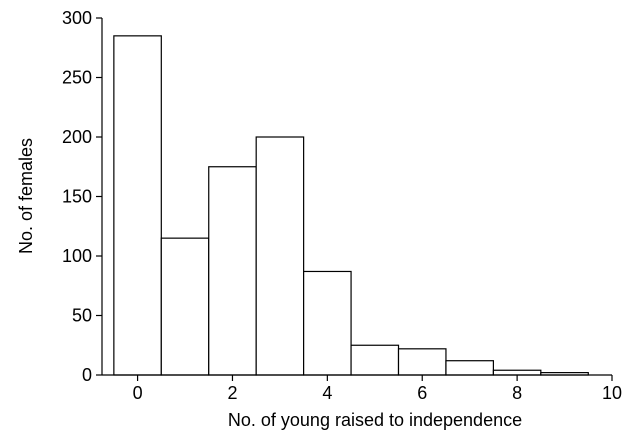  I want to click on y-tick-label: 0, so click(87, 375).